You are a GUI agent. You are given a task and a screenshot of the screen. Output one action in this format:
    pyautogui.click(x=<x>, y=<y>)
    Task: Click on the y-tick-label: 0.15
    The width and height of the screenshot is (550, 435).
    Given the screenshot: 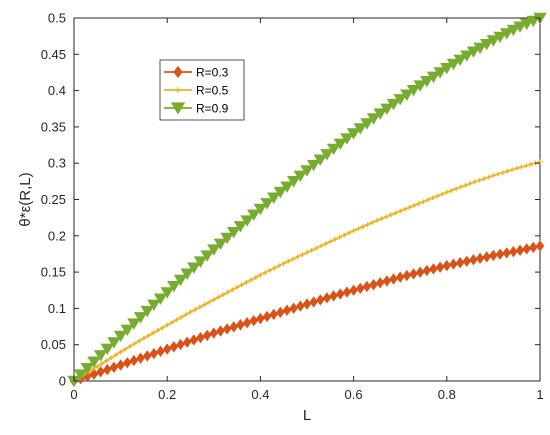 What is the action you would take?
    pyautogui.click(x=53, y=272)
    